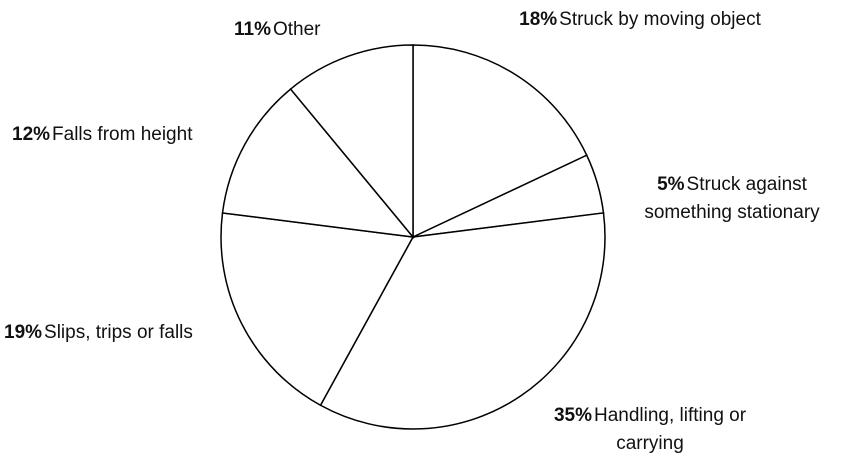 The height and width of the screenshot is (464, 844). I want to click on category-label: Slips, trips or falls, so click(118, 332).